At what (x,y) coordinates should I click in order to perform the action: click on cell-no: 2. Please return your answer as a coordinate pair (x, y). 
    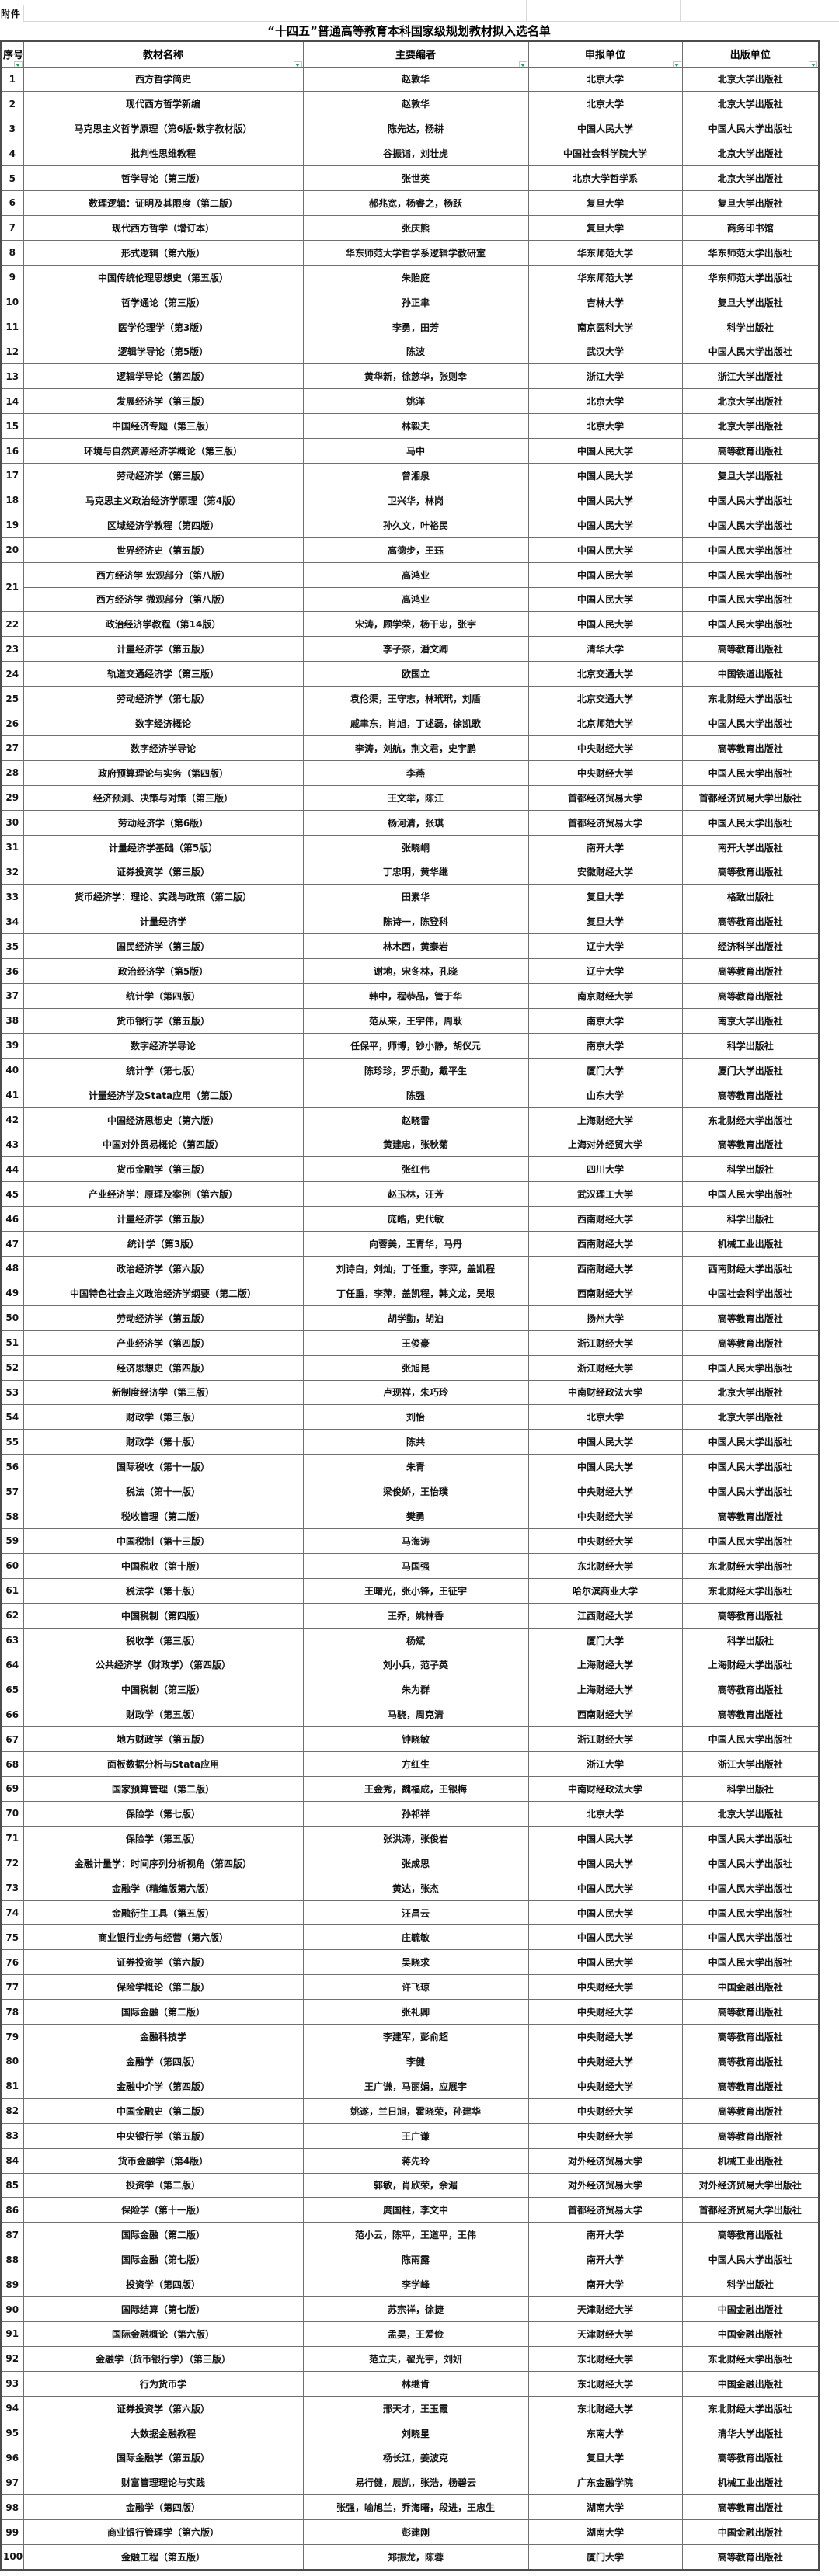
    Looking at the image, I should click on (12, 104).